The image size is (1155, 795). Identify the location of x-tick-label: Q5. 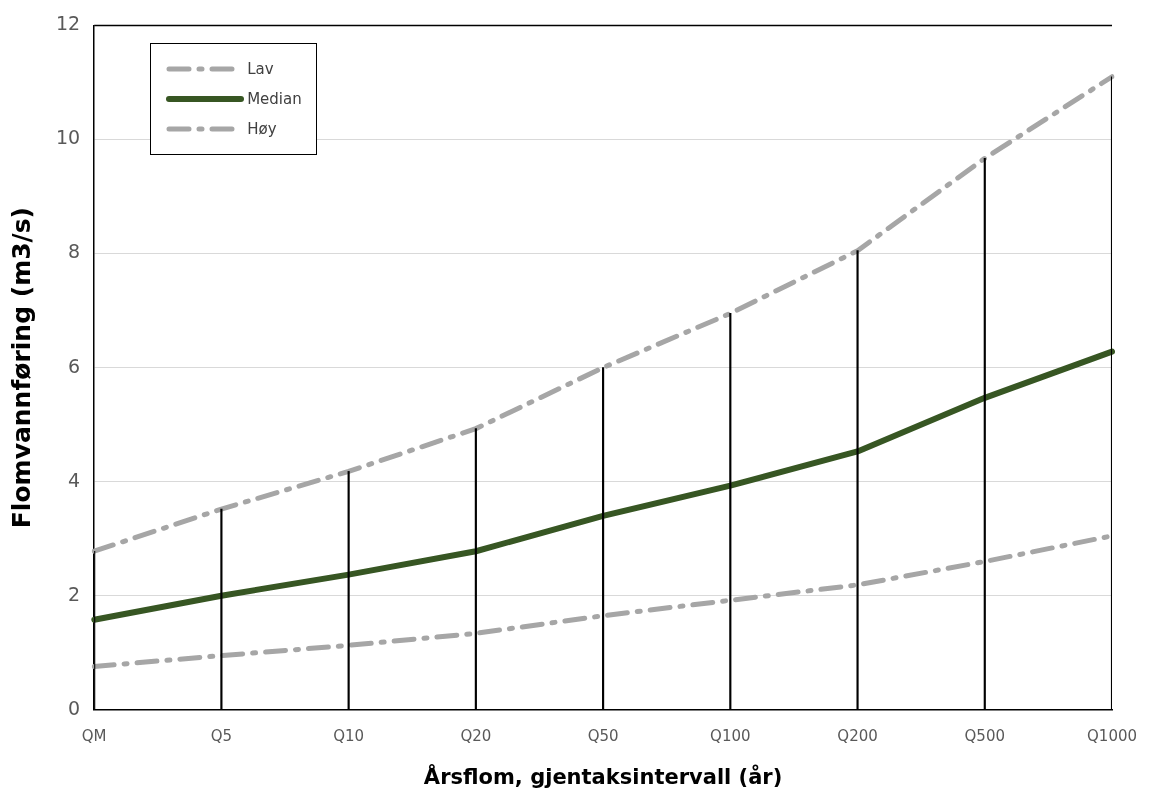
(221, 735).